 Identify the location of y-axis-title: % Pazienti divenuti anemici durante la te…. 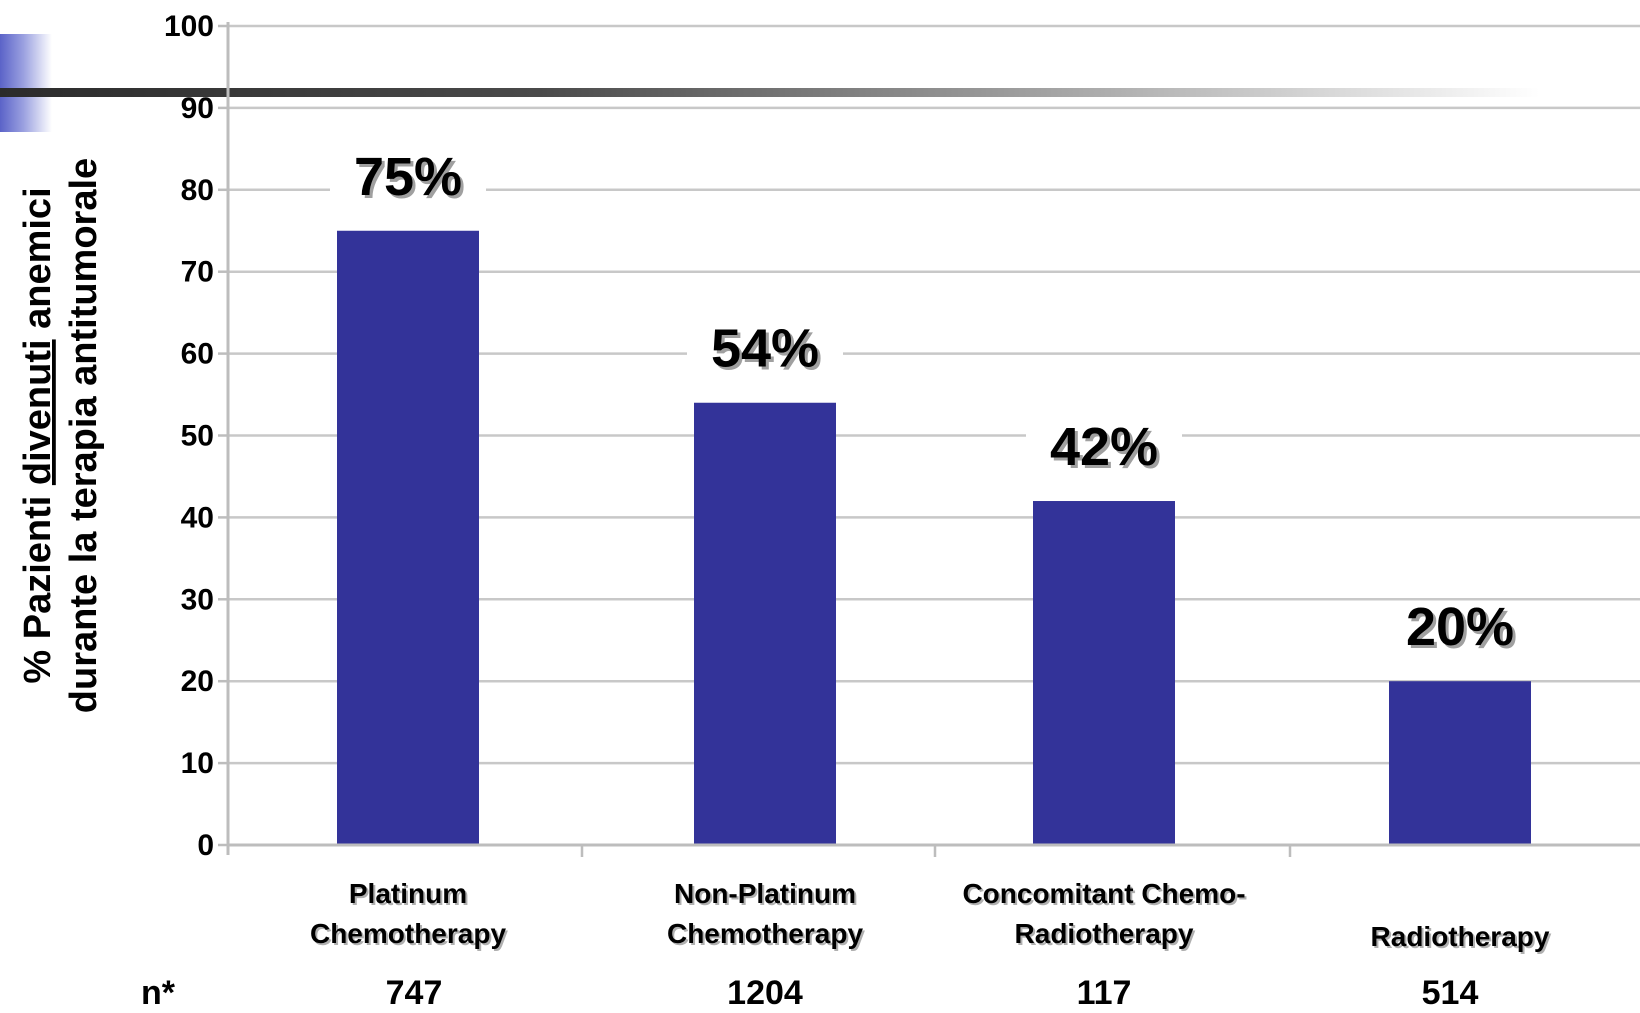
(61, 435).